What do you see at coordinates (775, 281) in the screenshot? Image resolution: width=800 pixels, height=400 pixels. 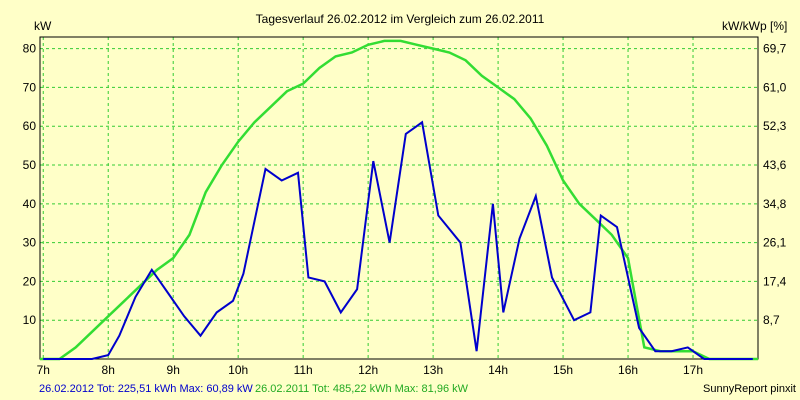 I see `y-tick-label-right: 17,4` at bounding box center [775, 281].